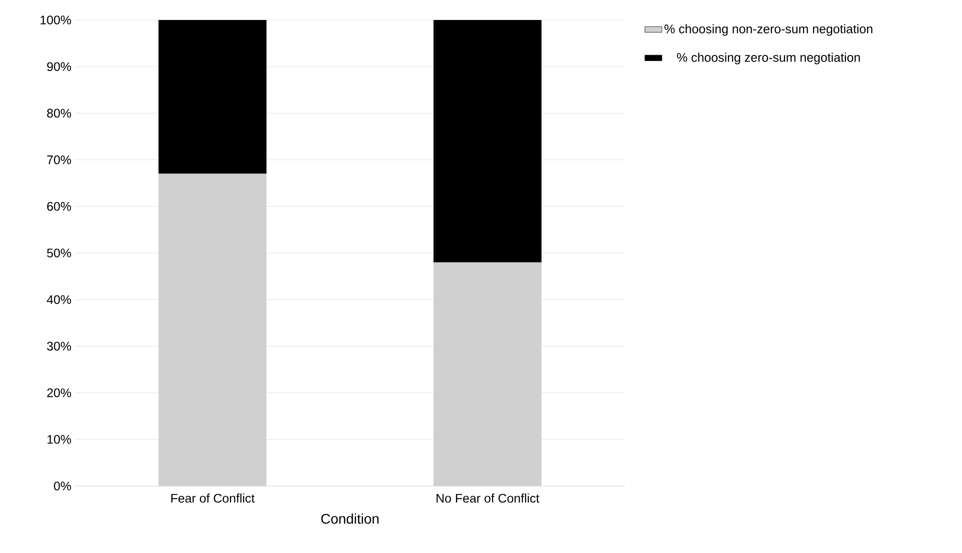 Image resolution: width=962 pixels, height=553 pixels. What do you see at coordinates (768, 58) in the screenshot?
I see `legend-label: % choosing zero-sum negotiation` at bounding box center [768, 58].